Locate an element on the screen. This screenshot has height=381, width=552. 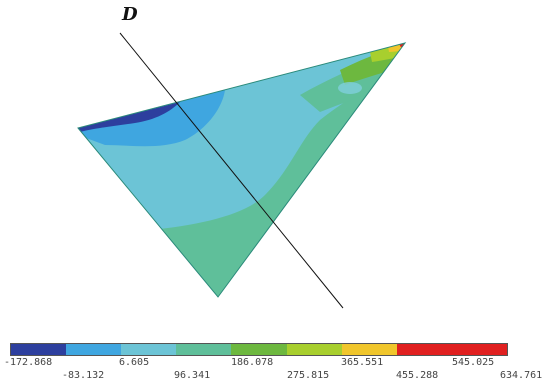
legend-tick-1: -172.868 is located at coordinates (28, 362).